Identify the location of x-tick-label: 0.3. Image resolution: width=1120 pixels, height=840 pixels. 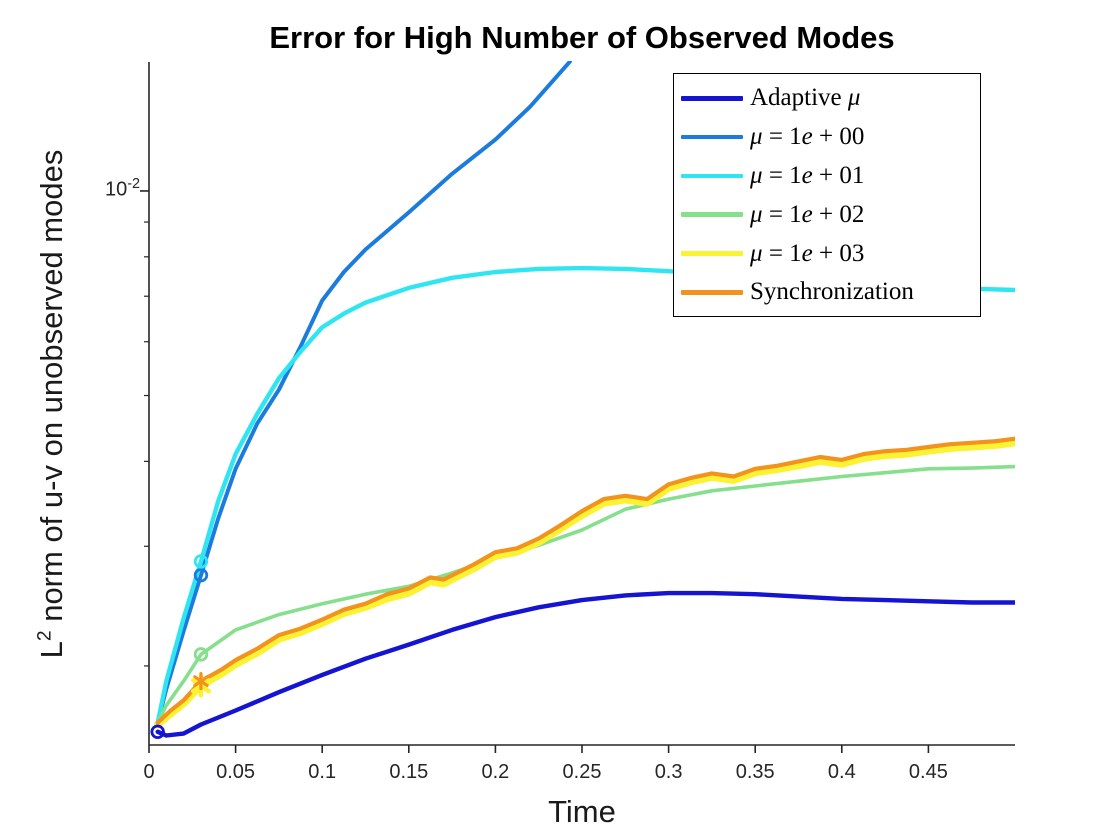
(669, 772).